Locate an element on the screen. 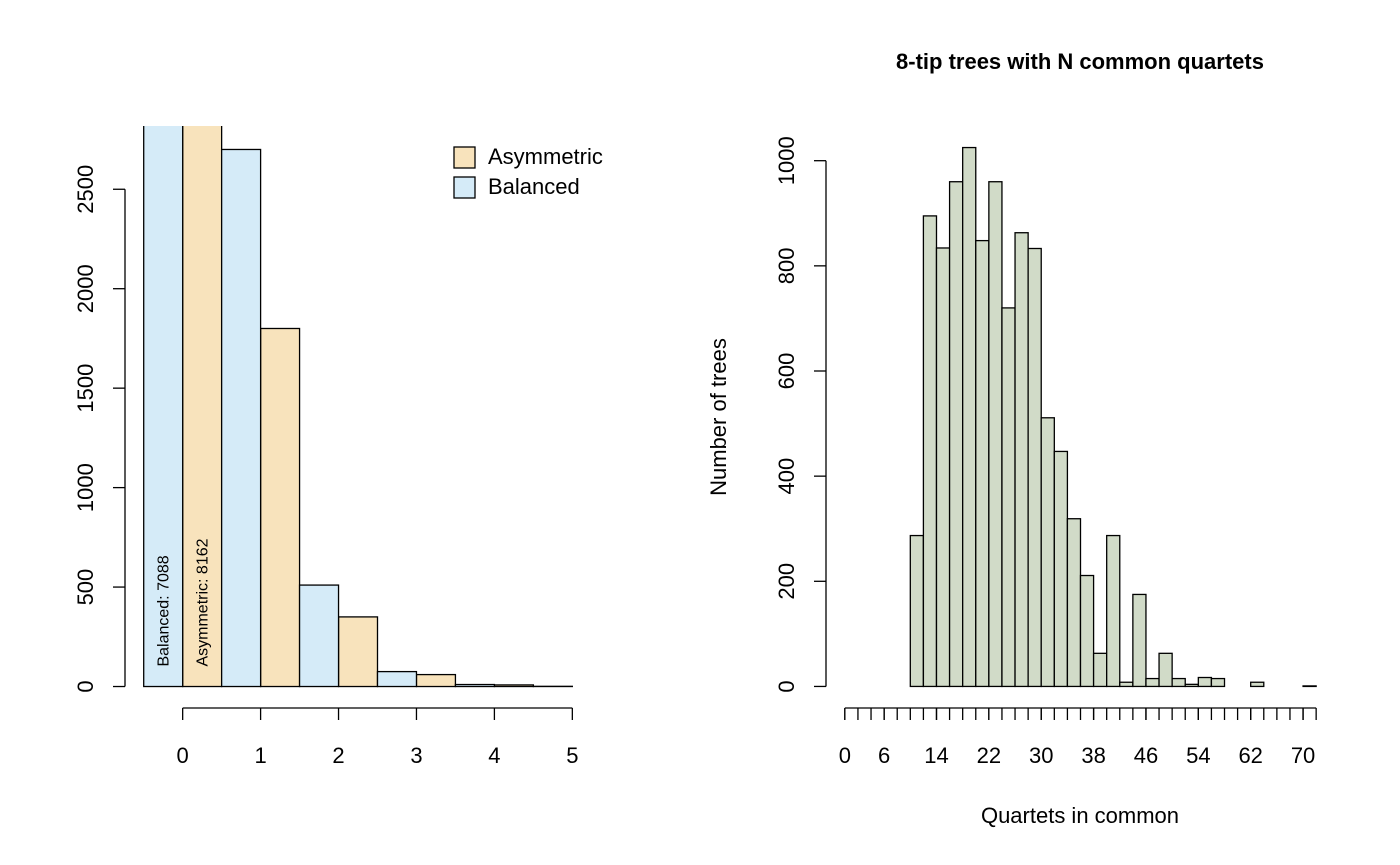 This screenshot has width=1400, height=865. x-tick-label: 62 is located at coordinates (1250, 755).